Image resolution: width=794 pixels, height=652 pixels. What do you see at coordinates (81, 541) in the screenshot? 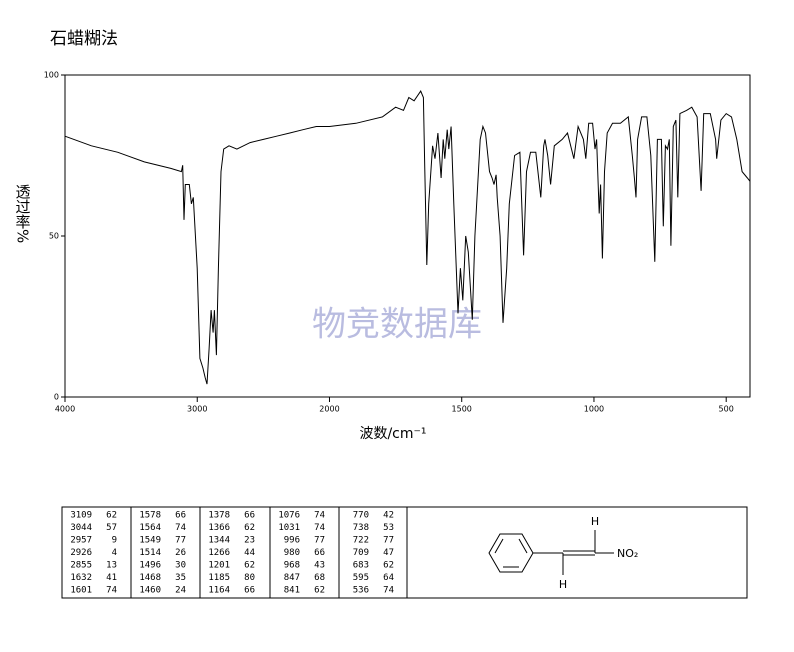
I see `peak-wavenumber: 2957` at bounding box center [81, 541].